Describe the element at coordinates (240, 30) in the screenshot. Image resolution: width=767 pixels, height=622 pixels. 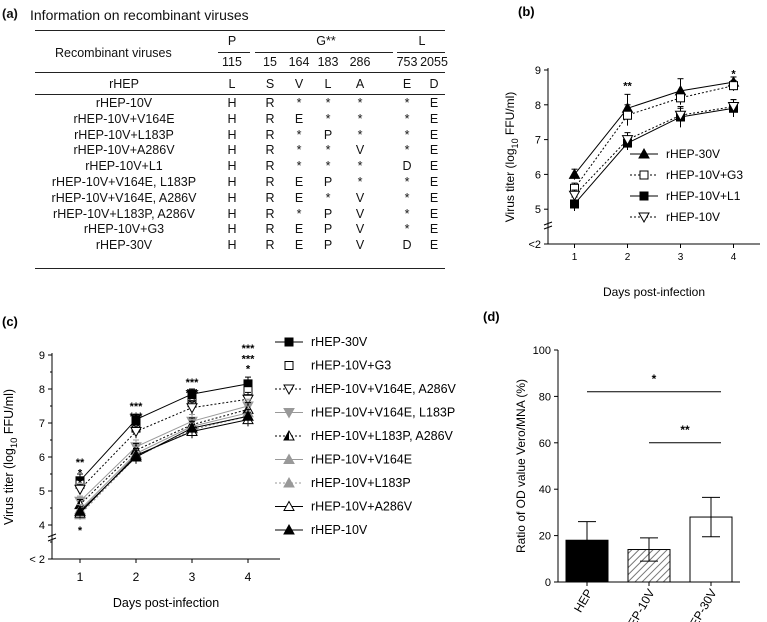
I see `table-rule-top` at that location.